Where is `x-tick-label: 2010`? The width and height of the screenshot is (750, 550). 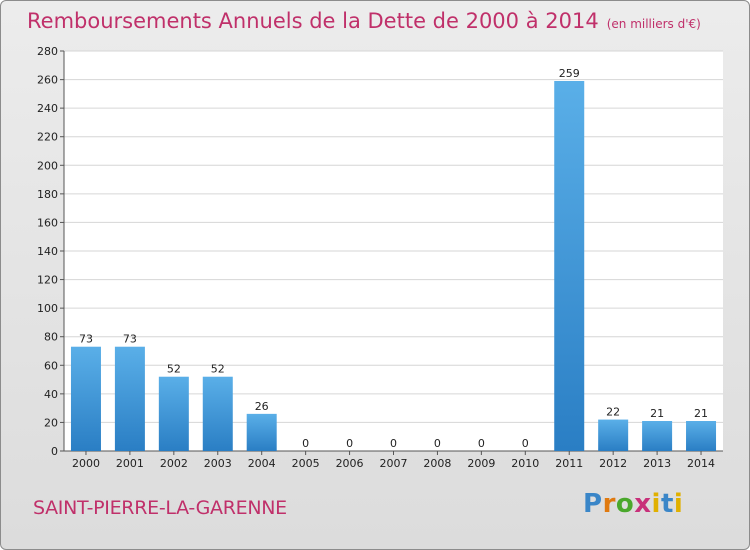
x-tick-label: 2010 is located at coordinates (525, 463).